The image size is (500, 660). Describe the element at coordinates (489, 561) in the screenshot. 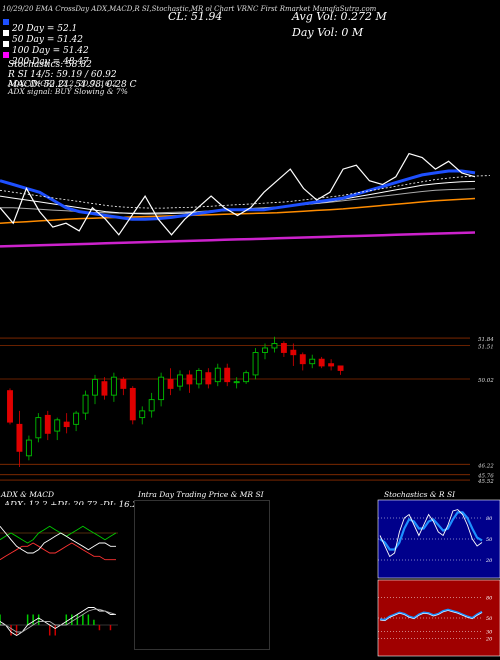

I see `stoch-tick-label: 20` at that location.